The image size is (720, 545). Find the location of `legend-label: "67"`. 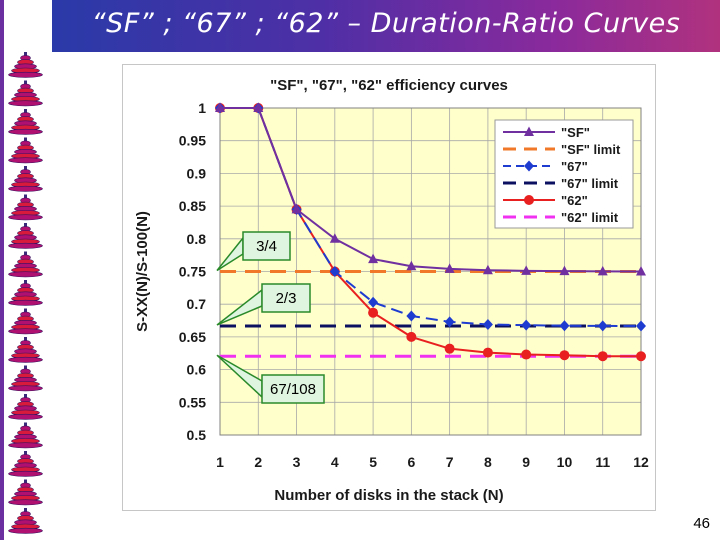

legend-label: "67" is located at coordinates (574, 166).